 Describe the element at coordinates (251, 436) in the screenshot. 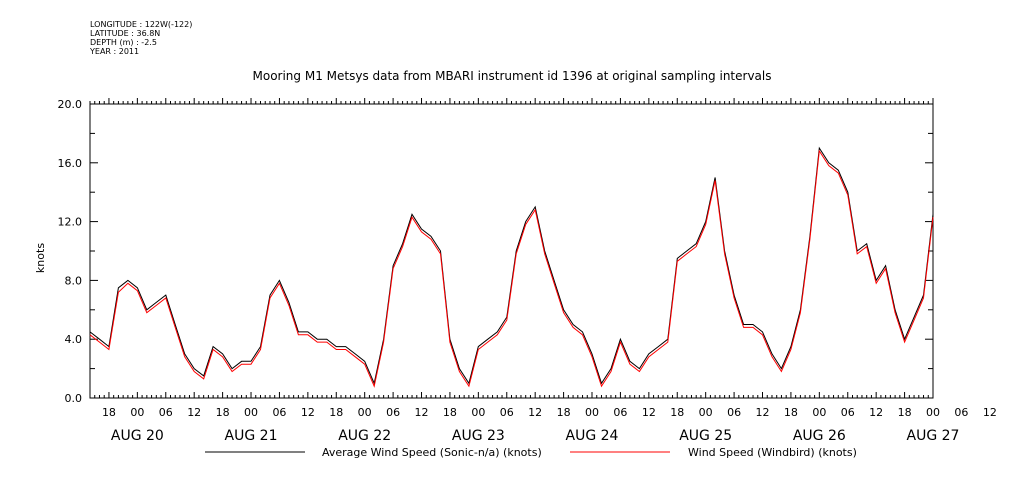

I see `date-label: AUG 21` at that location.